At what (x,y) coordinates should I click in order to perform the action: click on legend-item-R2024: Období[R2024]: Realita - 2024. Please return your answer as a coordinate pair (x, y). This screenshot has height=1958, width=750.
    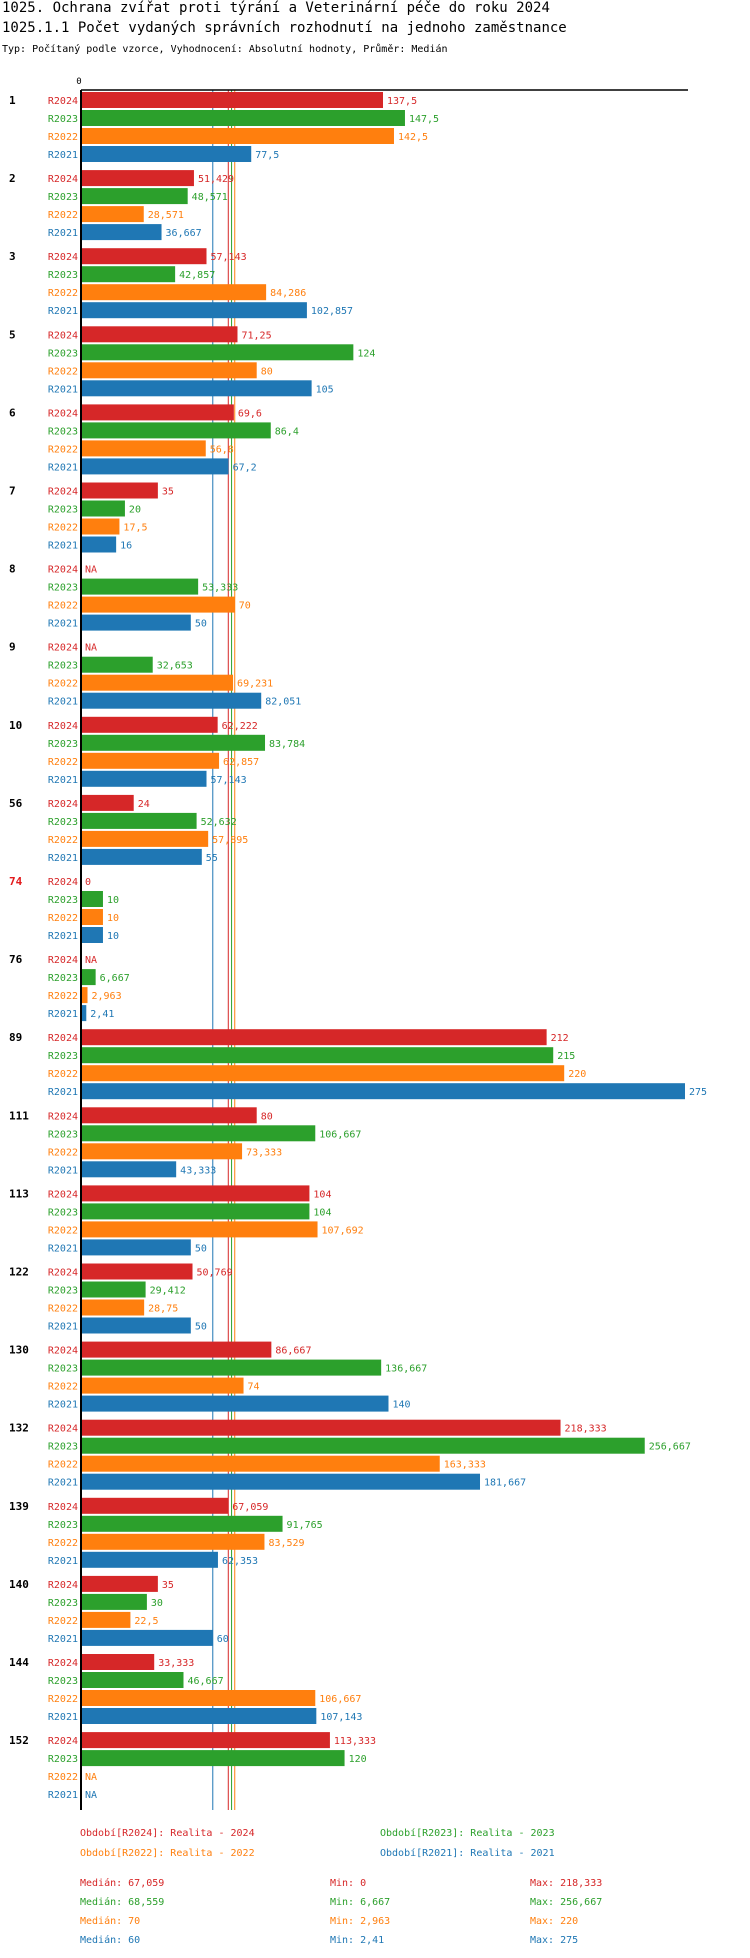
    Looking at the image, I should click on (167, 1833).